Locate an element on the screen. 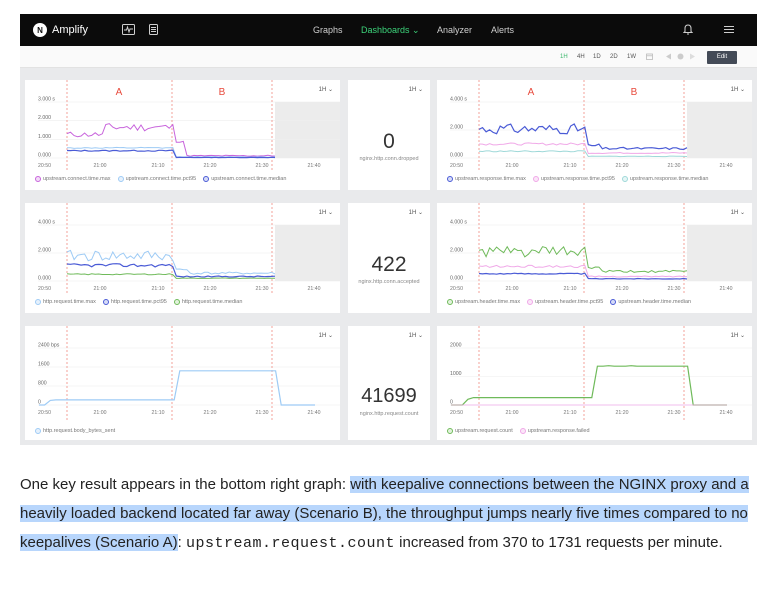 The width and height of the screenshot is (778, 595). legend-item: upstream.header.time.median is located at coordinates (650, 302).